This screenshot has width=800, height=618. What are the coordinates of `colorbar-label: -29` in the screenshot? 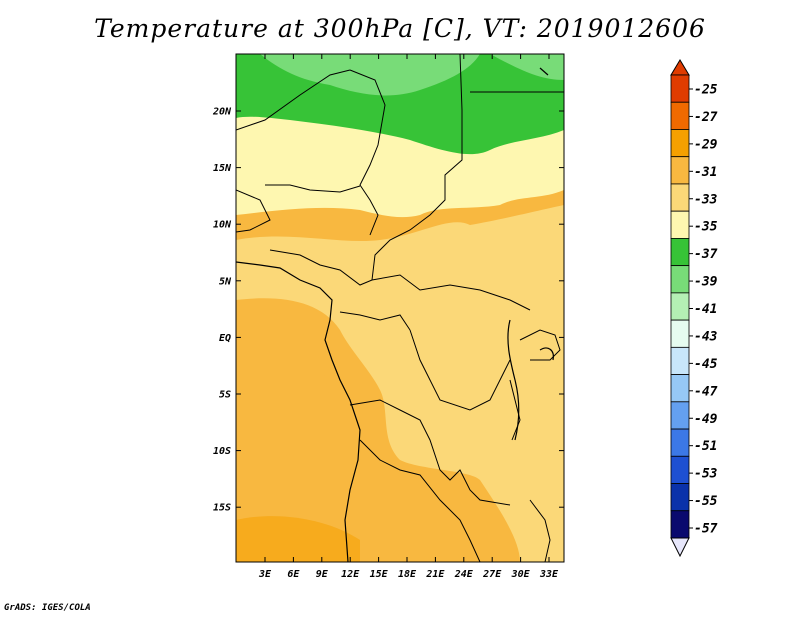 It's located at (706, 144).